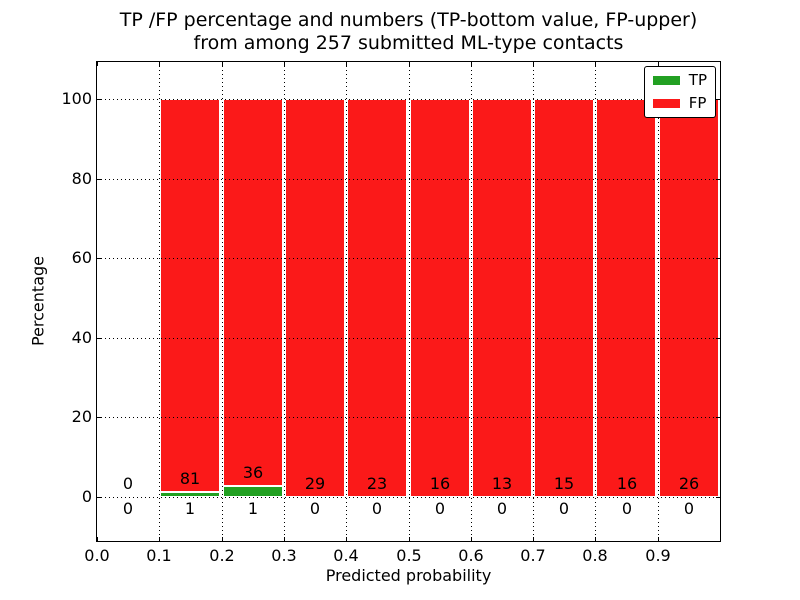 The image size is (800, 600). Describe the element at coordinates (595, 555) in the screenshot. I see `x-tick-label: 0.8` at that location.